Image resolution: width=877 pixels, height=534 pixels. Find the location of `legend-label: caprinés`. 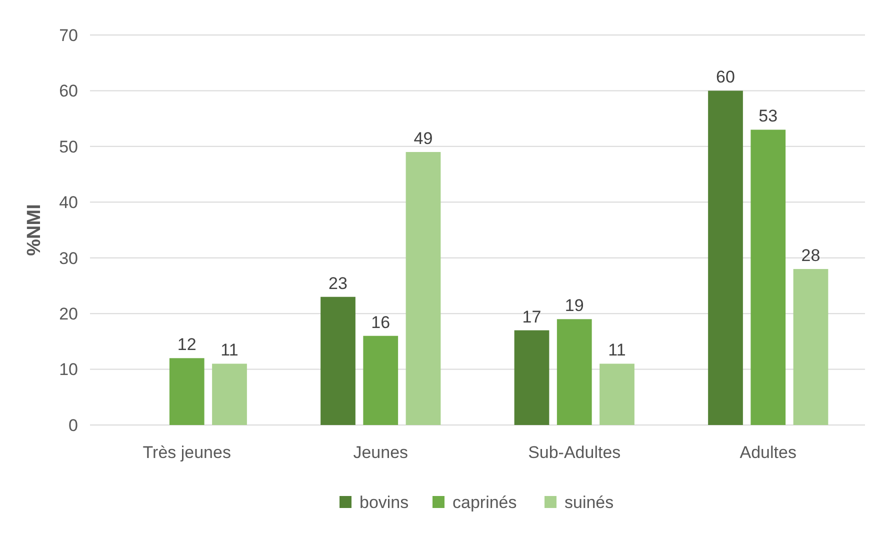

legend-label: caprinés is located at coordinates (484, 502).